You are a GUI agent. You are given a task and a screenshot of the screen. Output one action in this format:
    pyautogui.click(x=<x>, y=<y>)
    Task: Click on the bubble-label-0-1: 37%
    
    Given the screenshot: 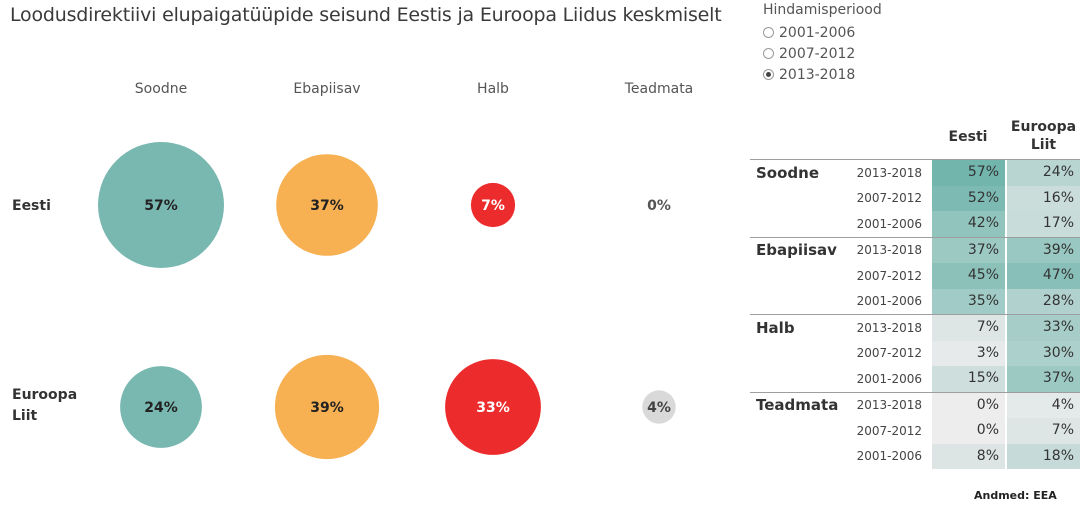 What is the action you would take?
    pyautogui.click(x=327, y=206)
    